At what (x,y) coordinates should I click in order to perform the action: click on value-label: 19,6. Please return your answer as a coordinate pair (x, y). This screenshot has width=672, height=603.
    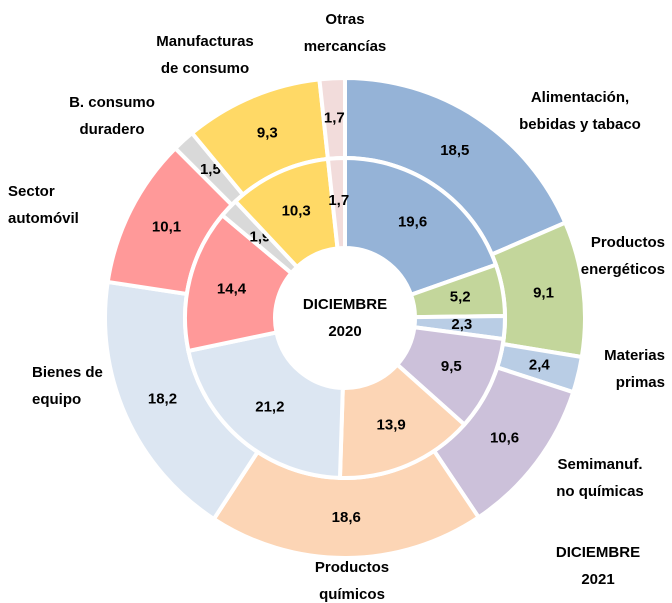
    Looking at the image, I should click on (412, 221).